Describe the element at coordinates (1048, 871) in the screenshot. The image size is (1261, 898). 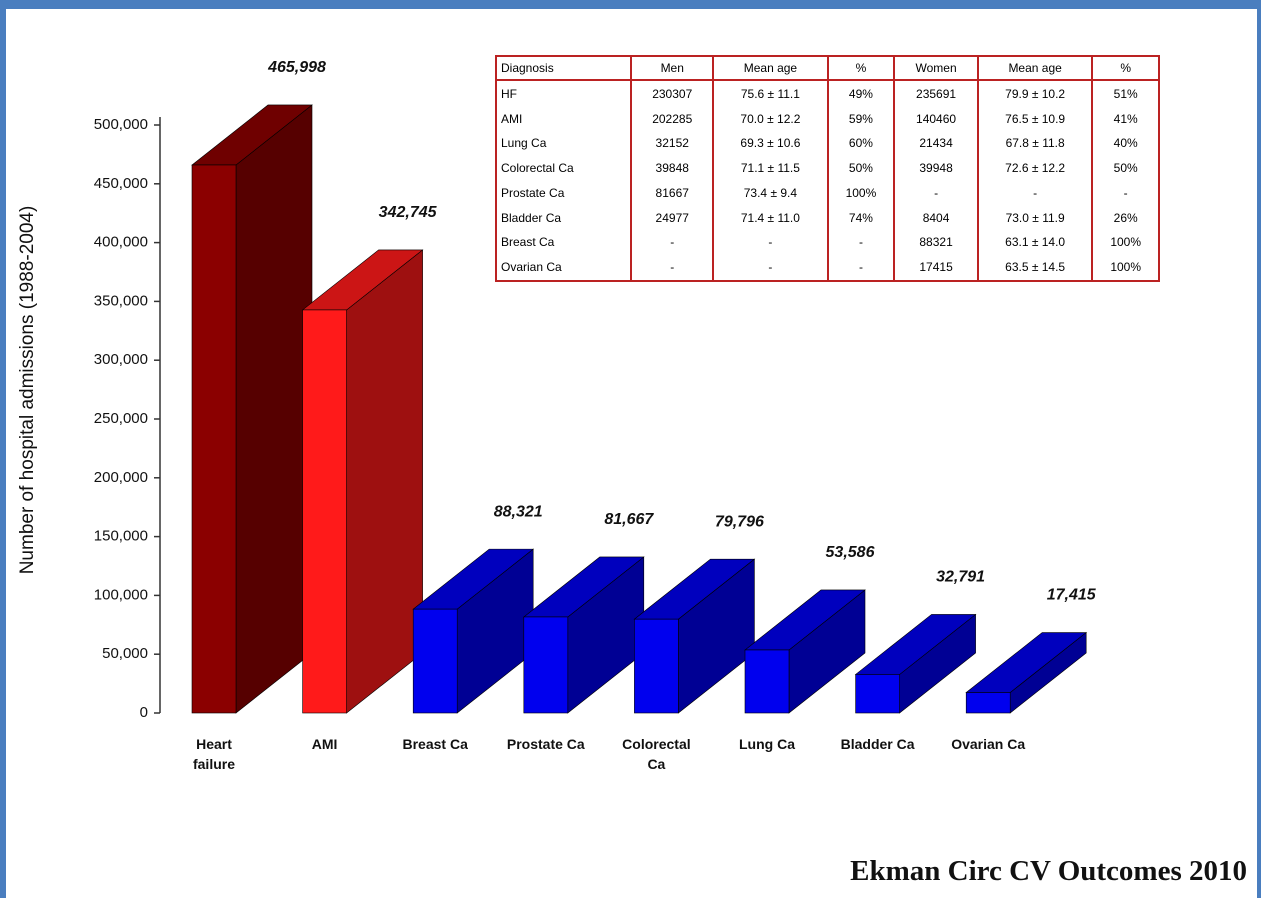
I see `source: Ekman Circ CV Outcomes 2010` at that location.